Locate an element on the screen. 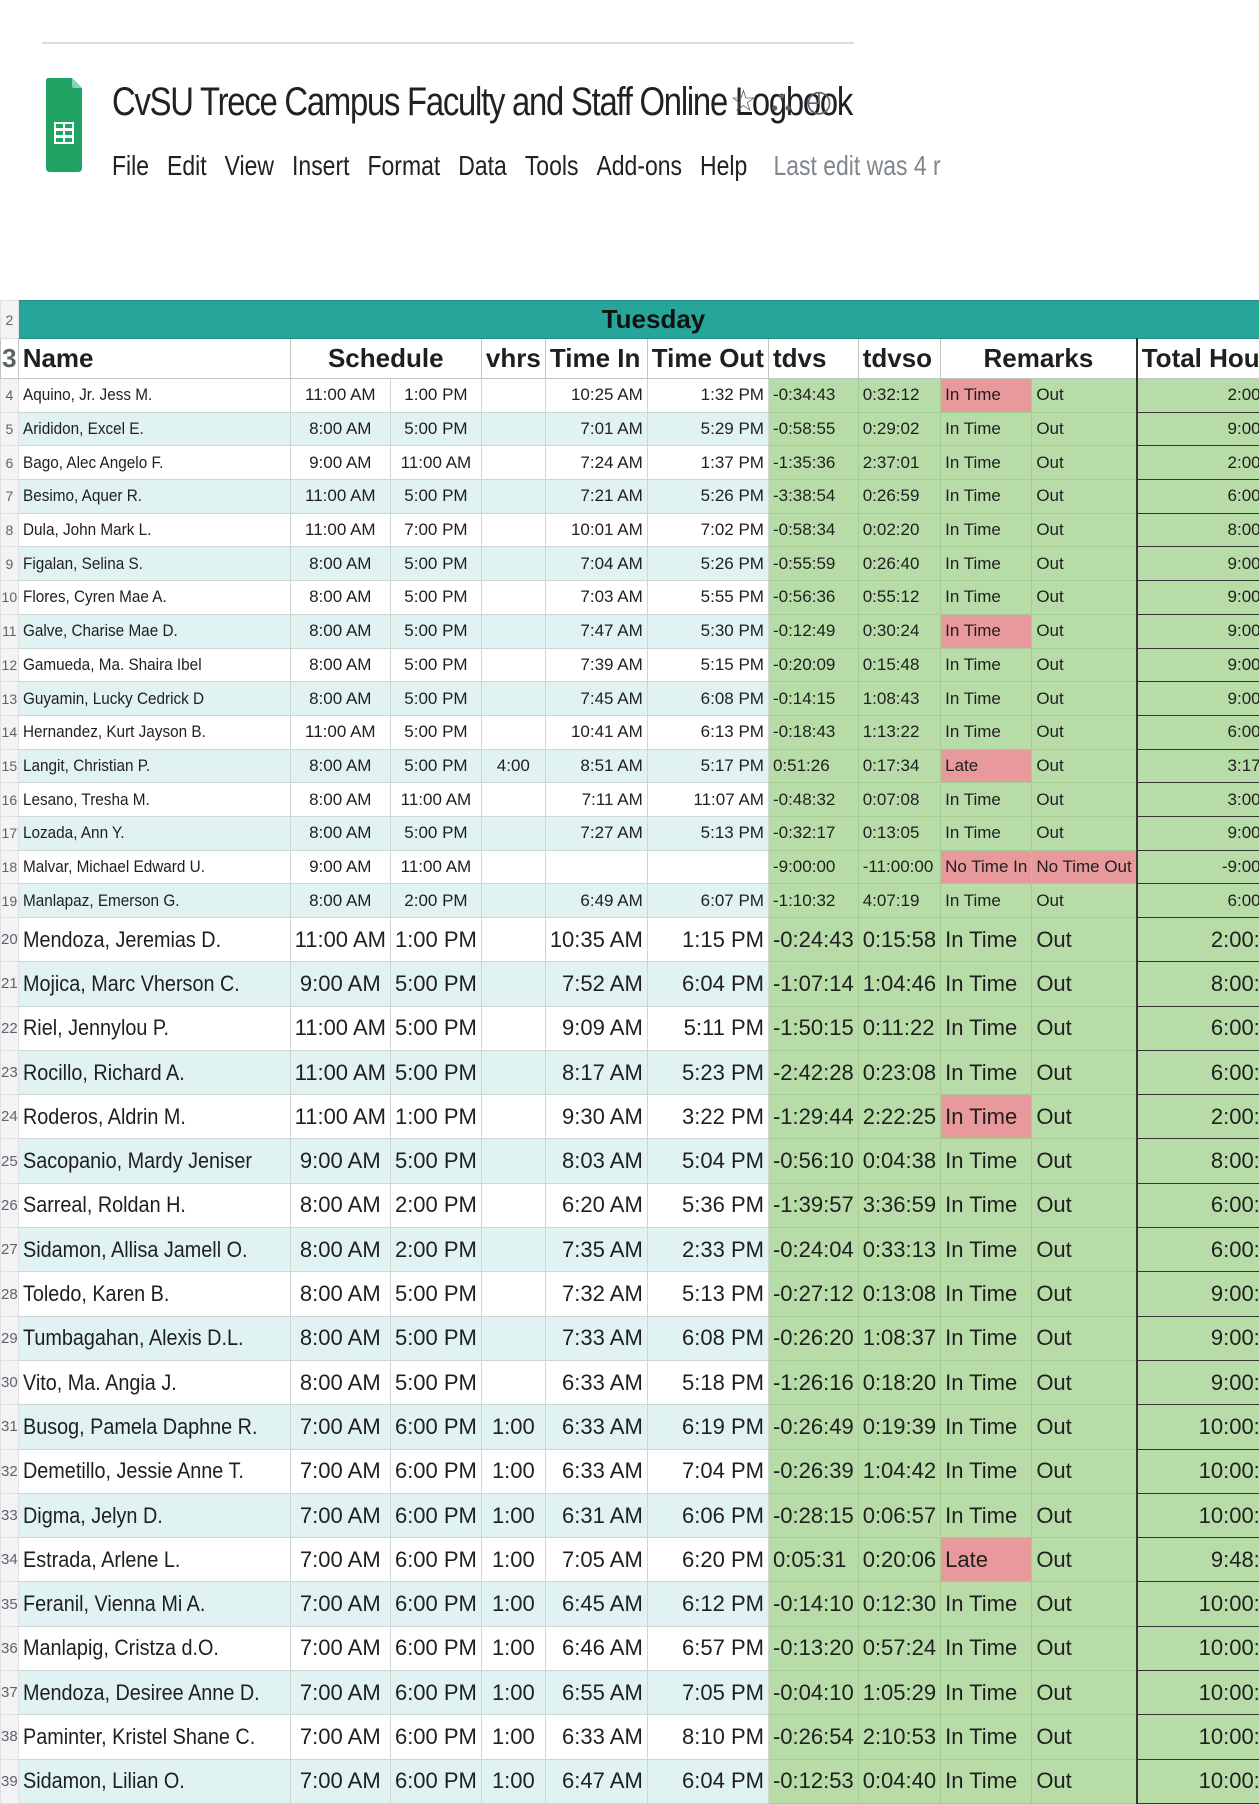  cell-name: Bago, Alec Angelo F. is located at coordinates (154, 463).